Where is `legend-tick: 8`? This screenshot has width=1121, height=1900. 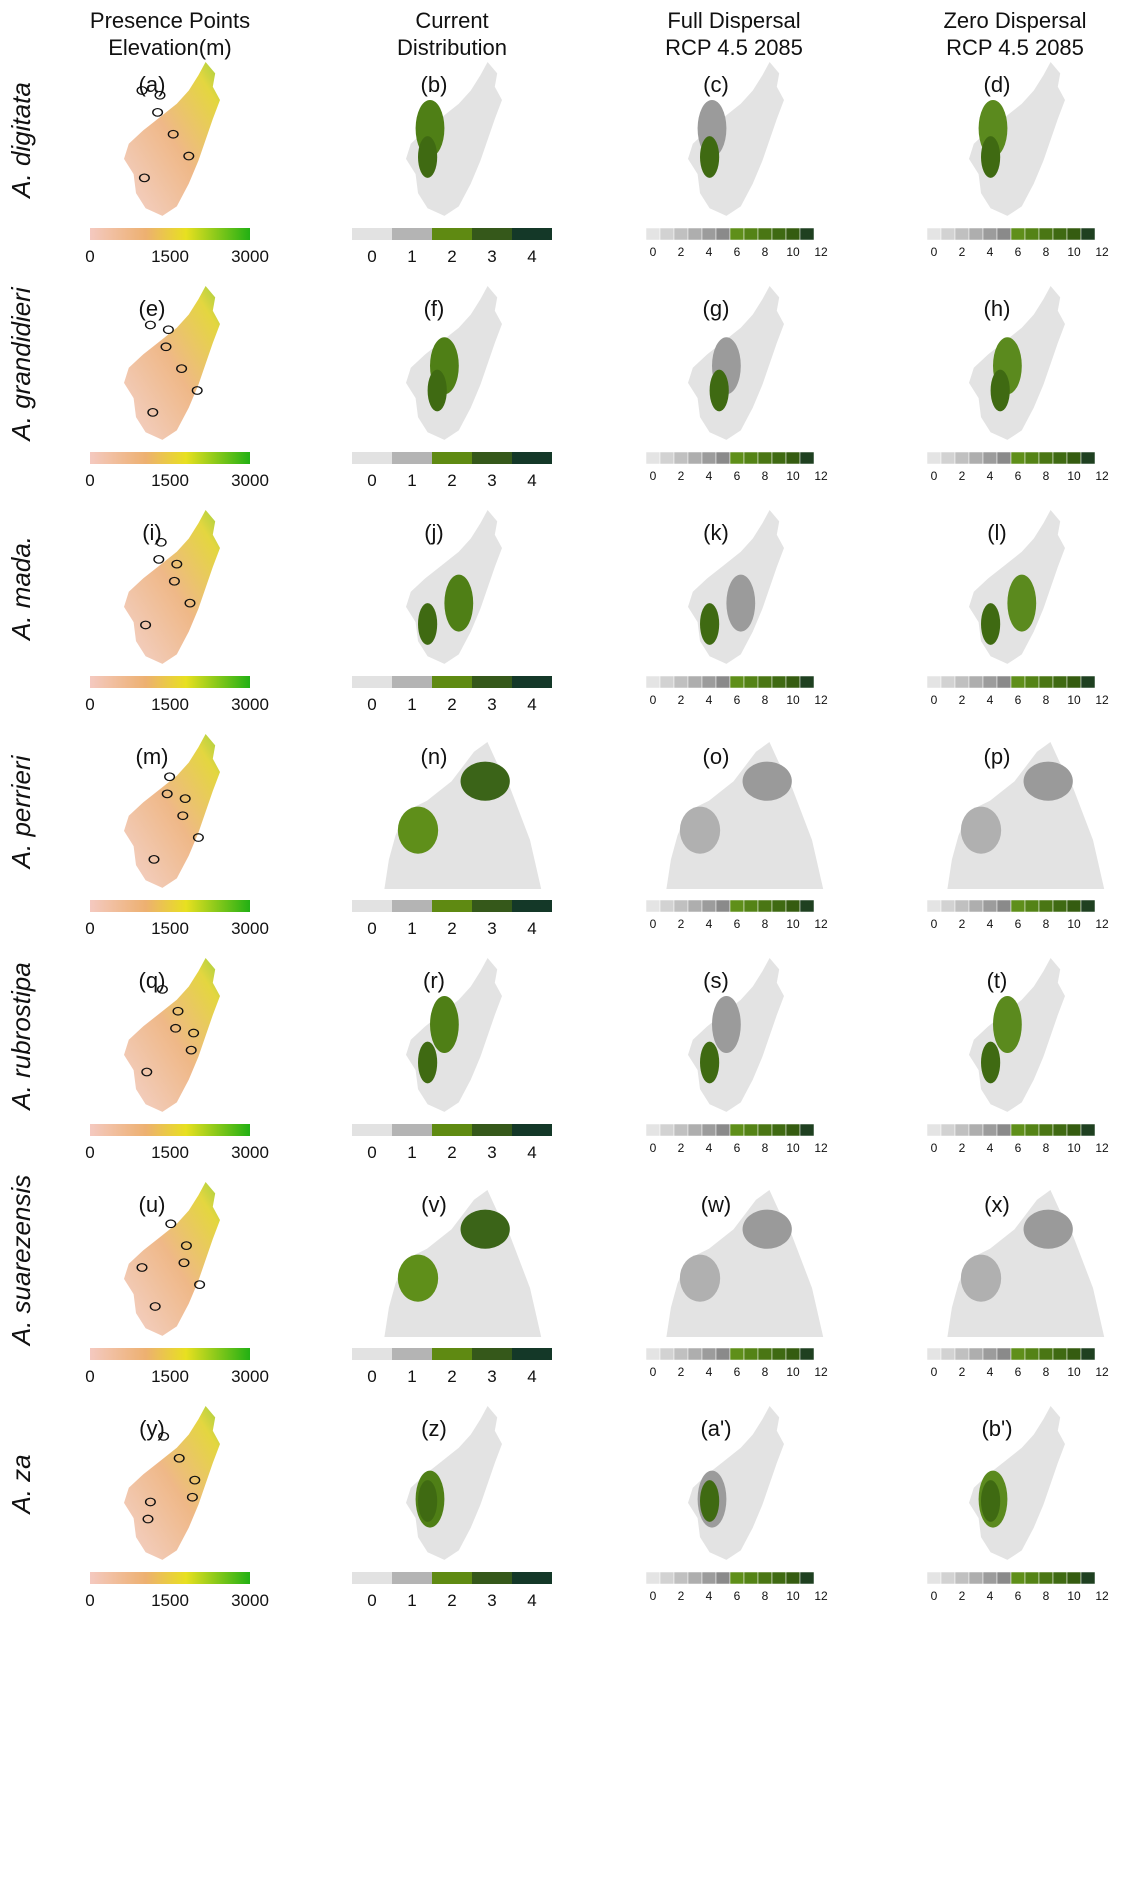 legend-tick: 8 is located at coordinates (765, 924).